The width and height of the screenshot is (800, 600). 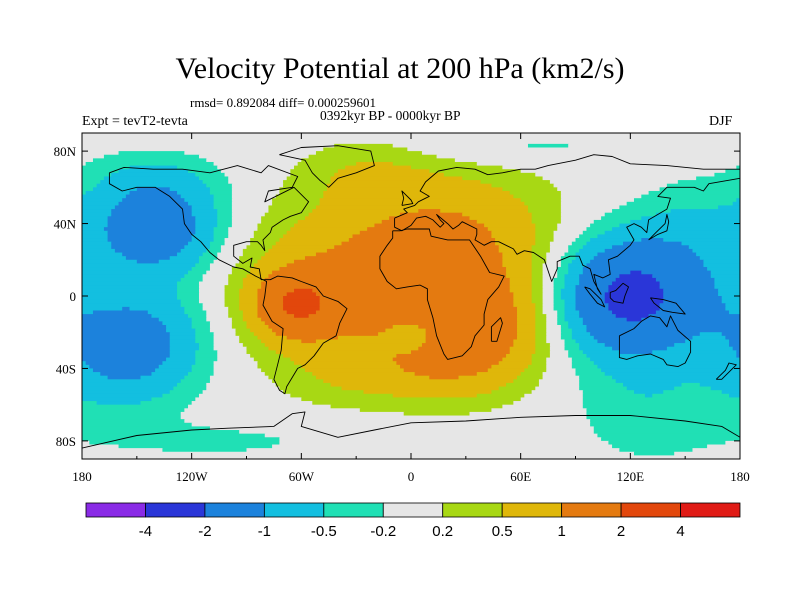 What do you see at coordinates (650, 510) in the screenshot?
I see `colorbar-box` at bounding box center [650, 510].